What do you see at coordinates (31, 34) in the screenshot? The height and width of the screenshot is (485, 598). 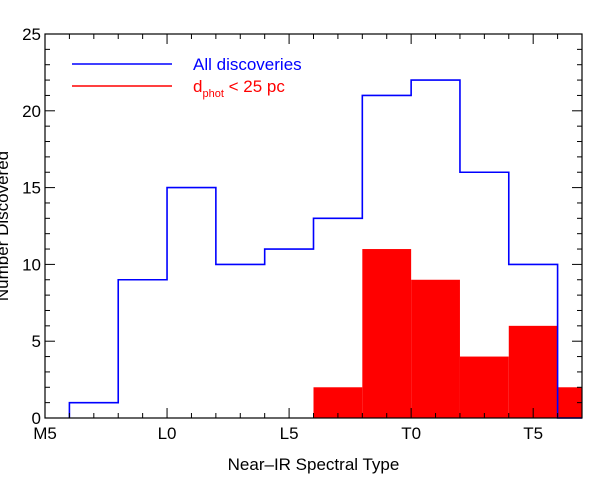 I see `y-tick-label: 25` at bounding box center [31, 34].